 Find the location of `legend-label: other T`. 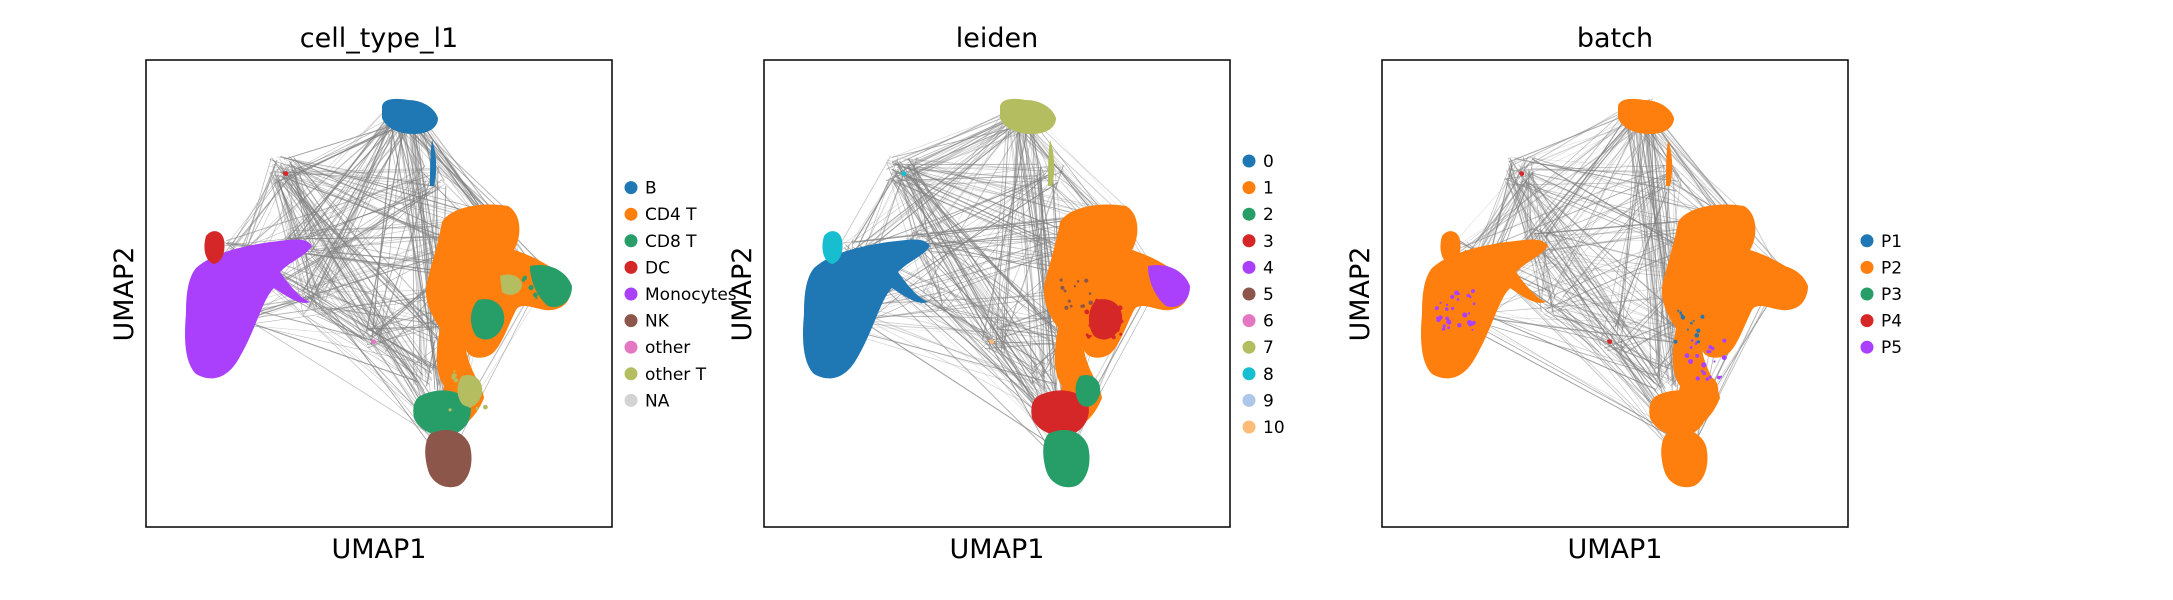

legend-label: other T is located at coordinates (676, 375).